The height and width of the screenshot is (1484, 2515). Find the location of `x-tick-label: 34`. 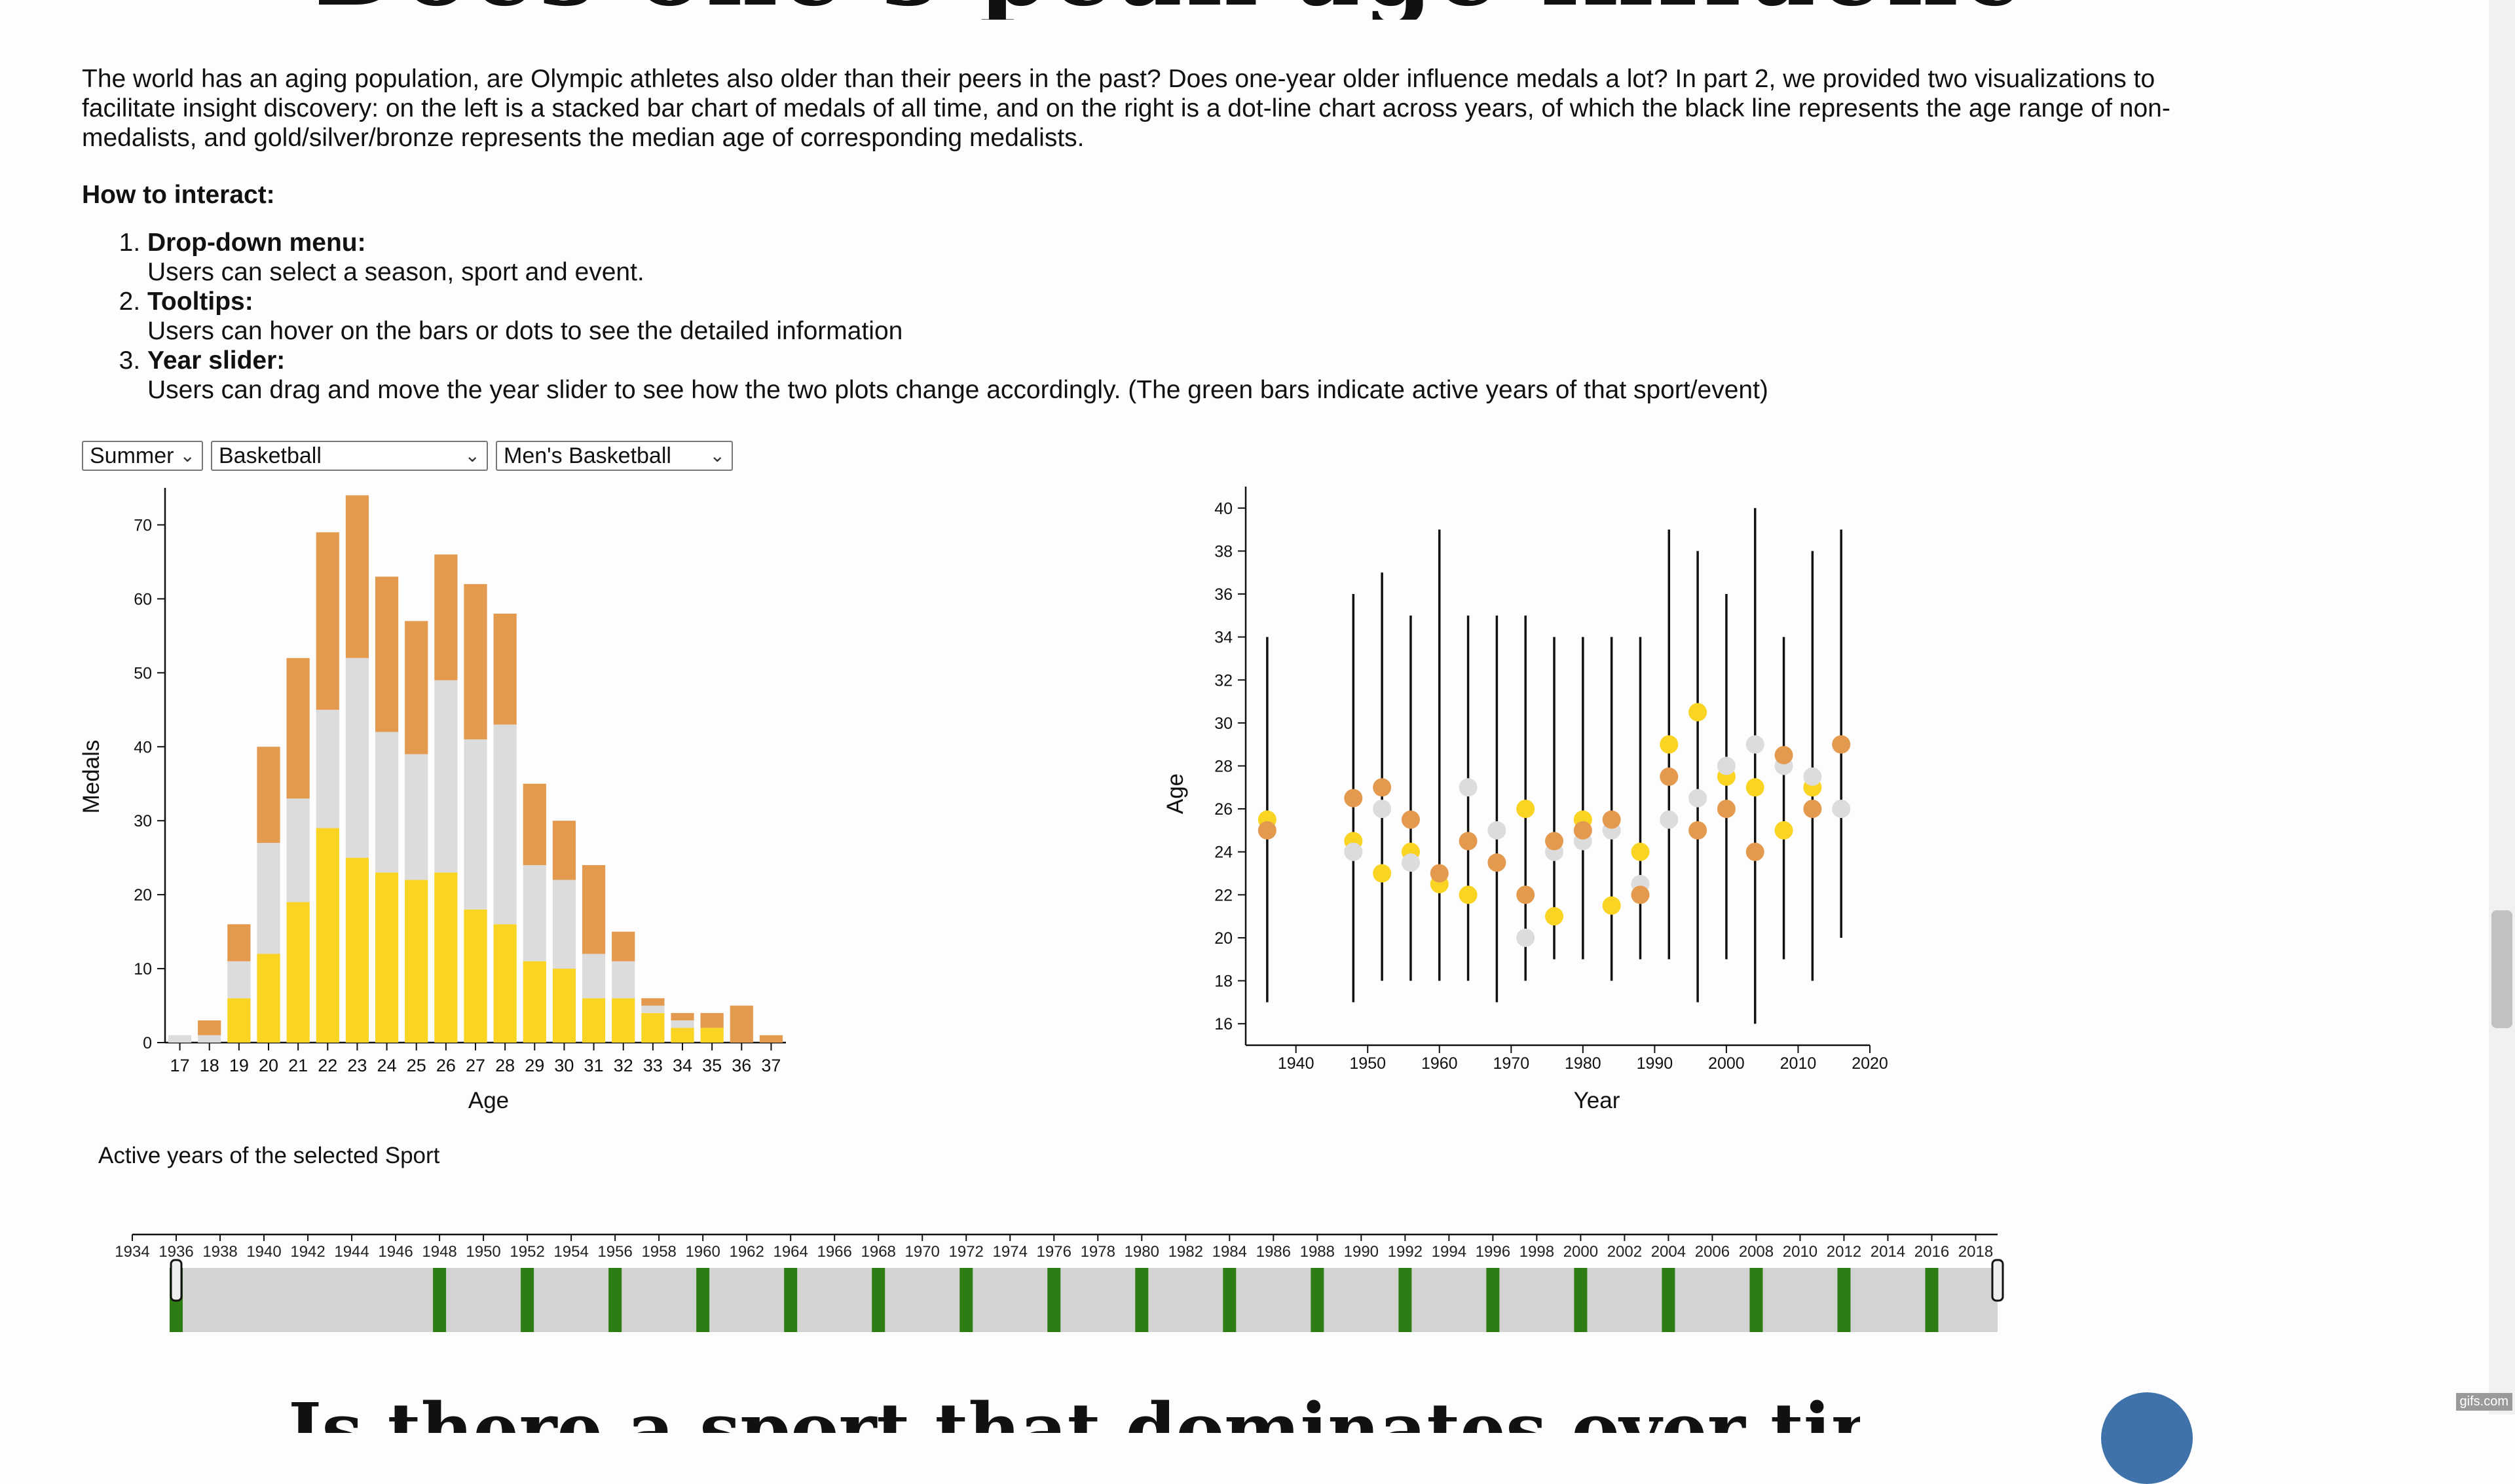

x-tick-label: 34 is located at coordinates (682, 1065).